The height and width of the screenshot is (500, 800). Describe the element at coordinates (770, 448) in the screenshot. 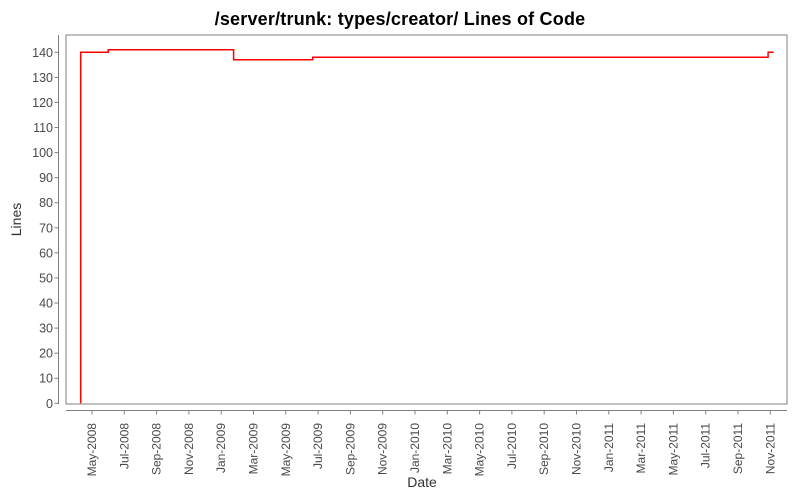

I see `x-tick-label: Nov-2011` at that location.